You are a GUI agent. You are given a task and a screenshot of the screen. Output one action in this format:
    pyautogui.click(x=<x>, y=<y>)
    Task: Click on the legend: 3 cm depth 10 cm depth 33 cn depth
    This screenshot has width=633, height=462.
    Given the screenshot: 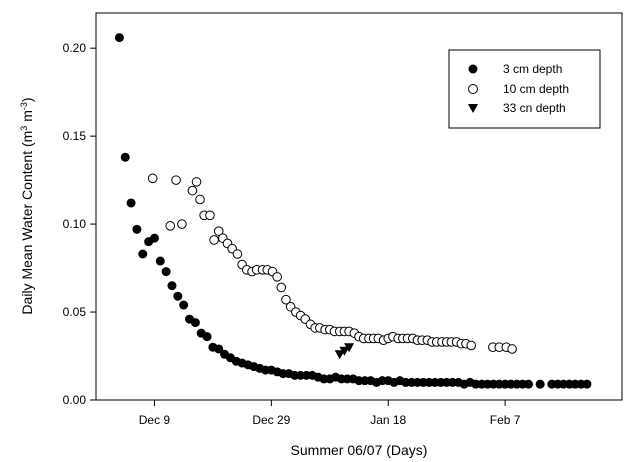 What is the action you would take?
    pyautogui.click(x=524, y=89)
    